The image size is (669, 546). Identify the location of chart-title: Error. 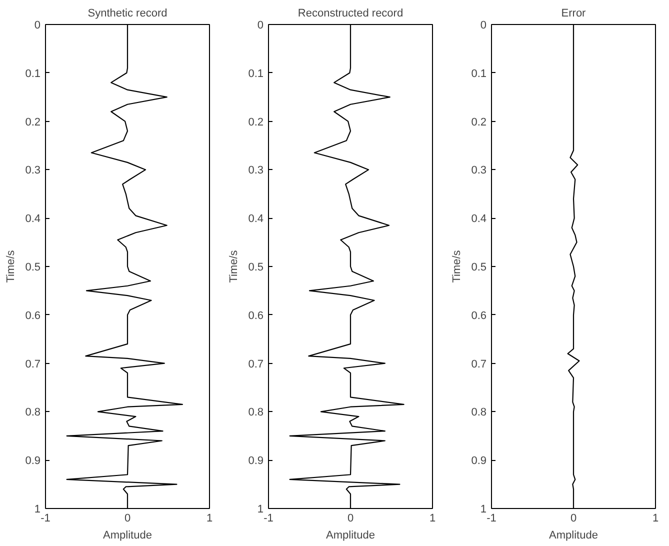
(573, 14).